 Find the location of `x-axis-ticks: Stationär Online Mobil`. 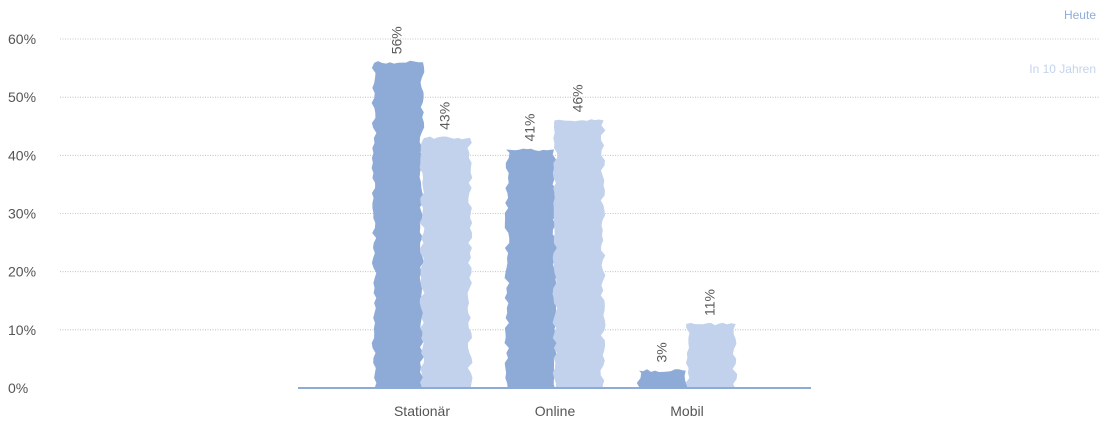

x-axis-ticks: Stationär Online Mobil is located at coordinates (549, 411).